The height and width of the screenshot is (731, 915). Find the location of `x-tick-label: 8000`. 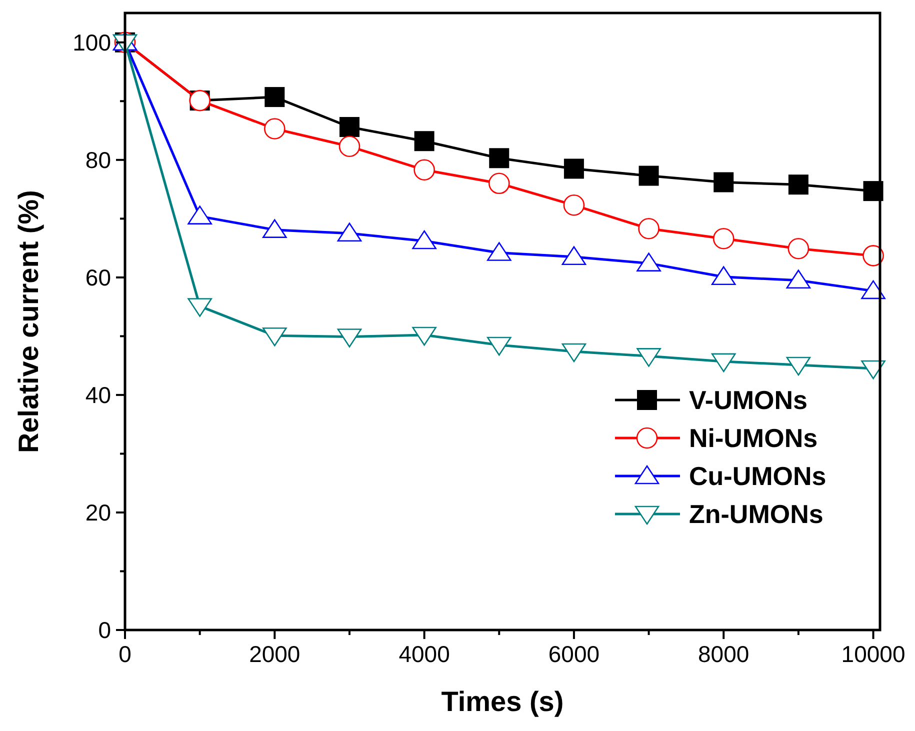

x-tick-label: 8000 is located at coordinates (724, 654).